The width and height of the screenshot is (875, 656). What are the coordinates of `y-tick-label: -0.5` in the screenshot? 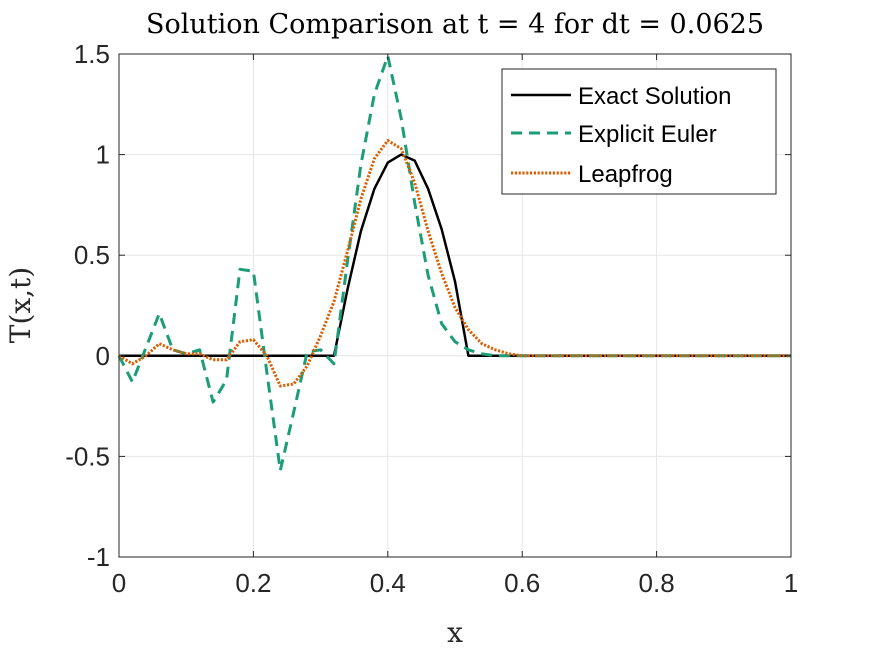 It's located at (87, 456).